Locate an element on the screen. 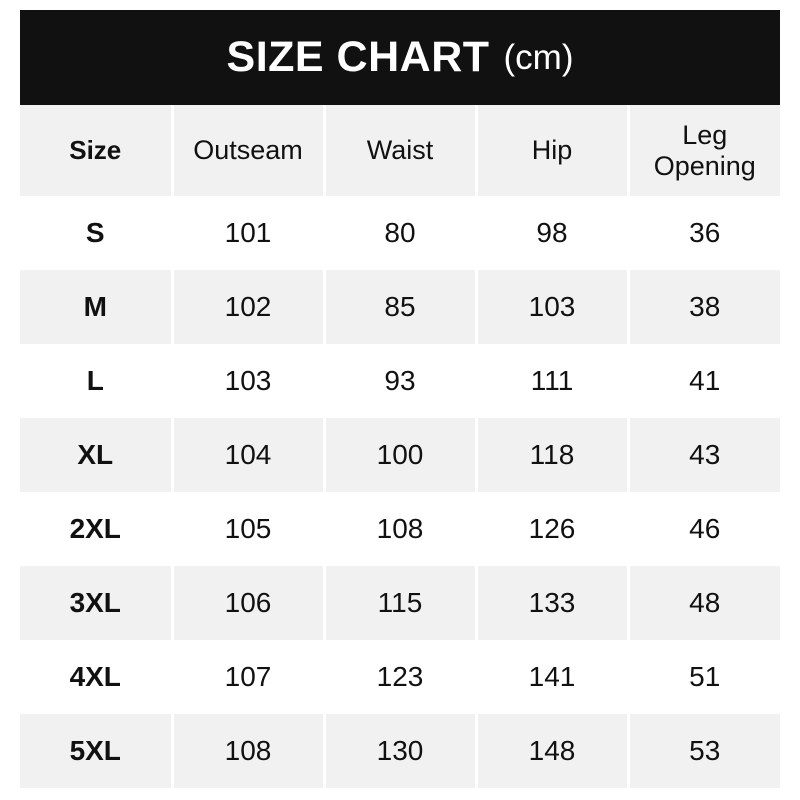 The height and width of the screenshot is (800, 800). table-header-row: Size Outseam Waist Hip Leg Opening is located at coordinates (400, 150).